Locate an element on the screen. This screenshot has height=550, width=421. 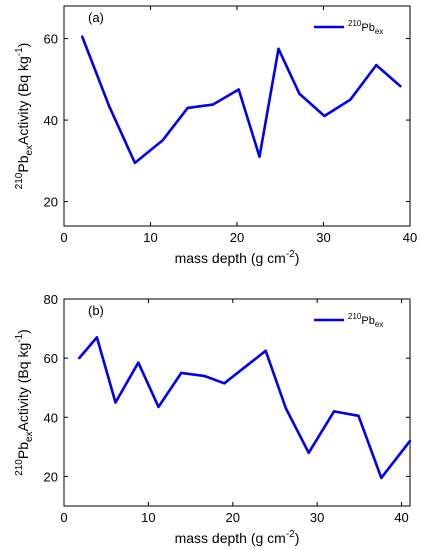
panel-label: (a) is located at coordinates (96, 17).